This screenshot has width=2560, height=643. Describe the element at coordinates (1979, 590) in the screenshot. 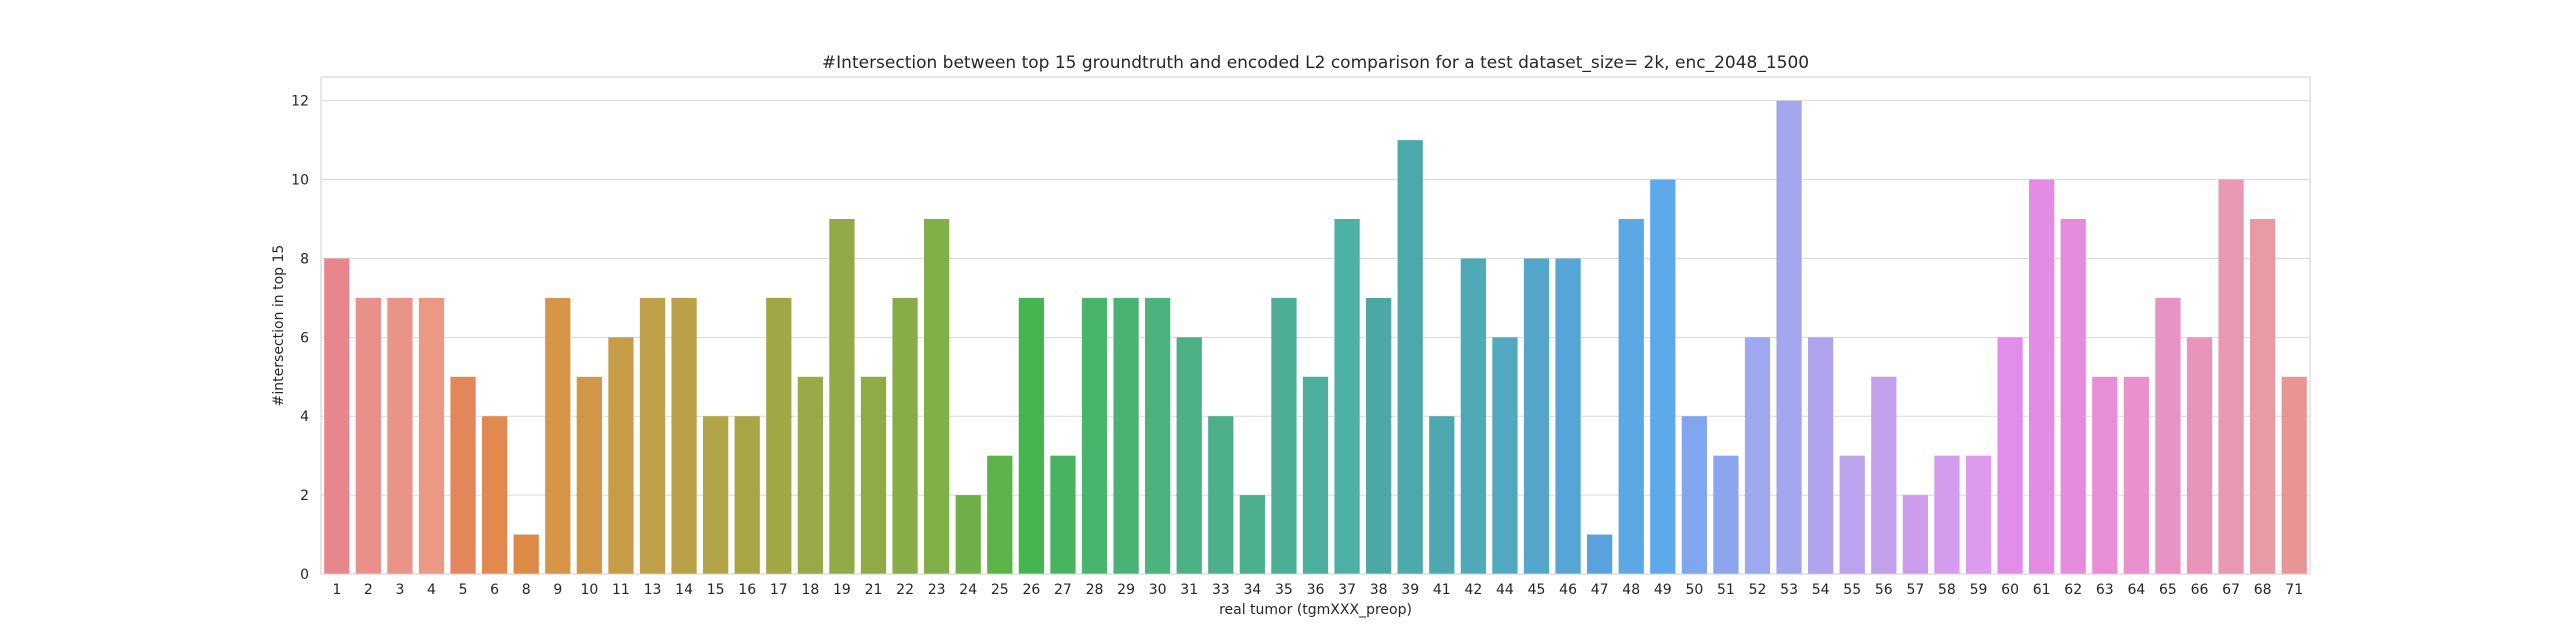

I see `x-tick-label: 59` at that location.